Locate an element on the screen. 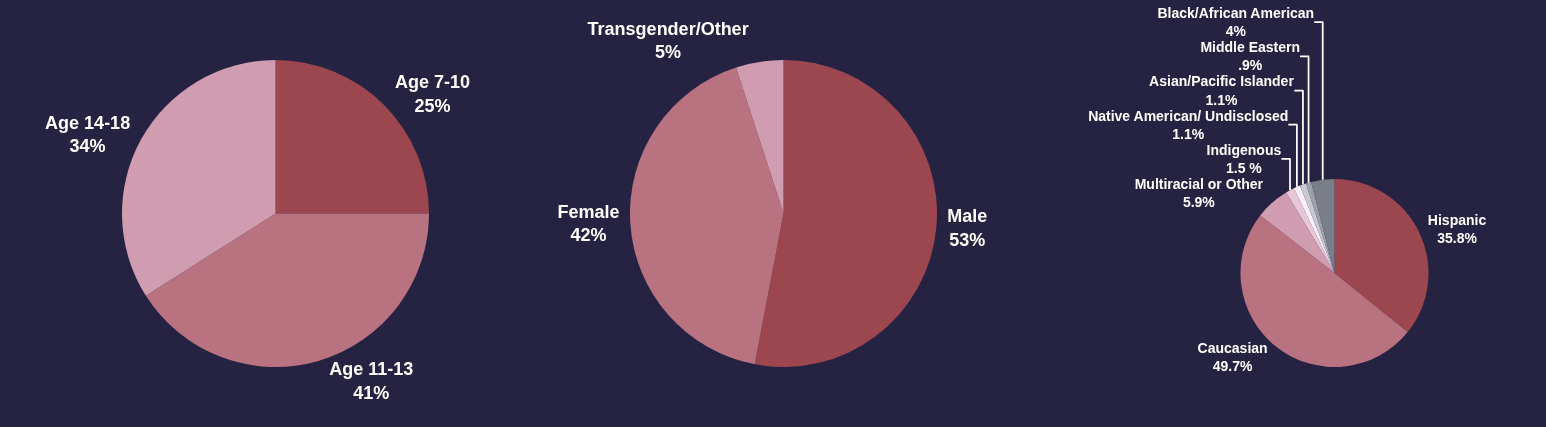  slice-label: Native American/ Undisclosed is located at coordinates (1188, 115).